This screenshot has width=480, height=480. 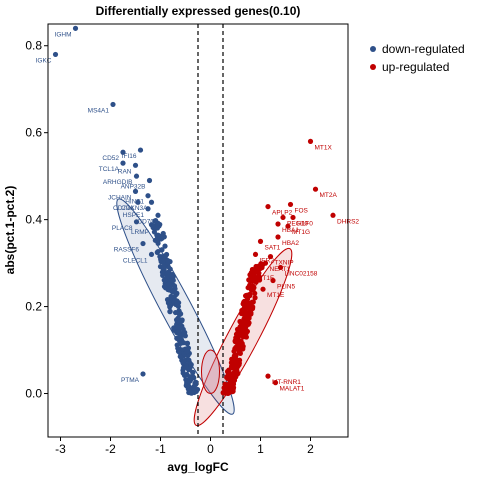 What do you see at coordinates (99, 110) in the screenshot?
I see `gene-label: MS4A1` at bounding box center [99, 110].